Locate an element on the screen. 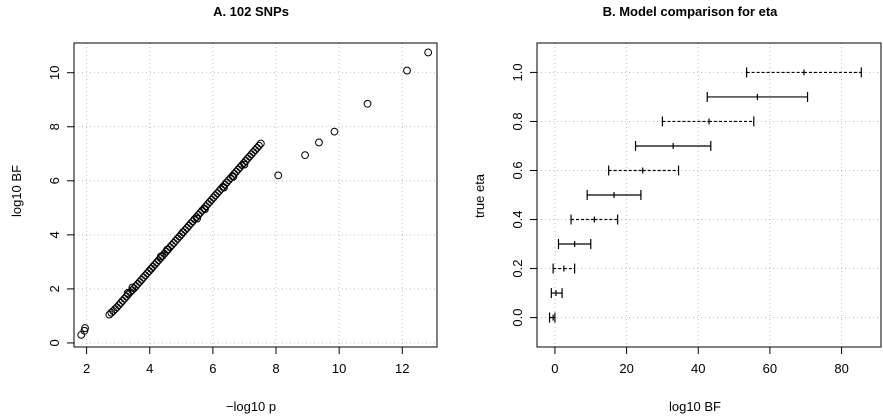 The width and height of the screenshot is (883, 420). panel-b-y-tick-label: 0.2 is located at coordinates (517, 269).